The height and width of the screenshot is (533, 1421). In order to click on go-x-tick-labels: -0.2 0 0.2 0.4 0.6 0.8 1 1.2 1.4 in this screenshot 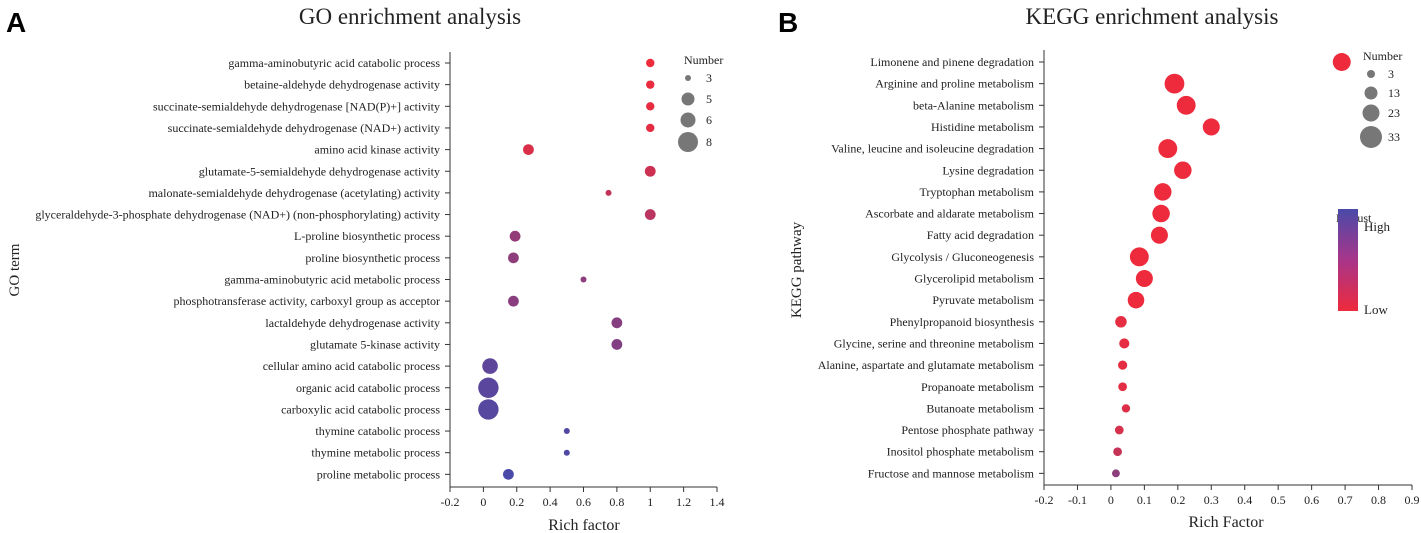, I will do `click(583, 498)`.